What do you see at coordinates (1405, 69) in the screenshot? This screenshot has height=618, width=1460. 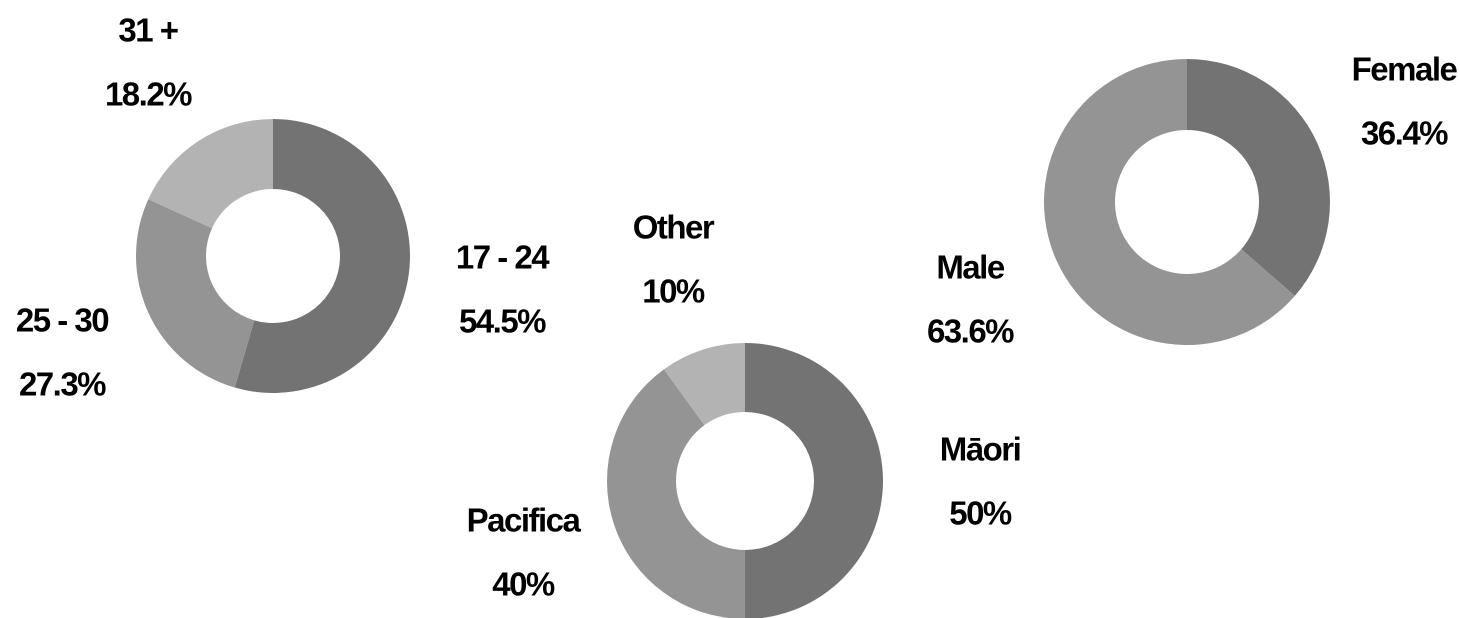 I see `category-label: Female` at bounding box center [1405, 69].